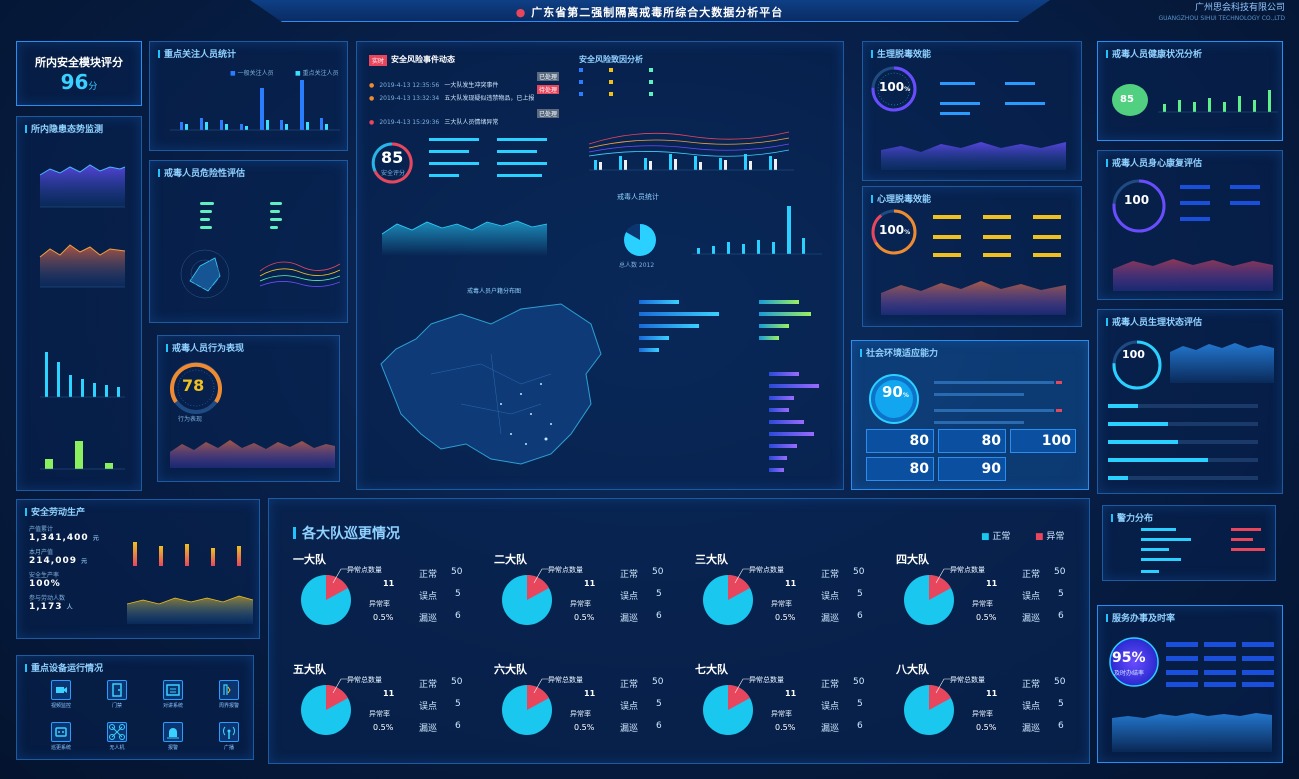 This screenshot has height=779, width=1299. I want to click on handling-title: 服务办事及时率, so click(1140, 617).